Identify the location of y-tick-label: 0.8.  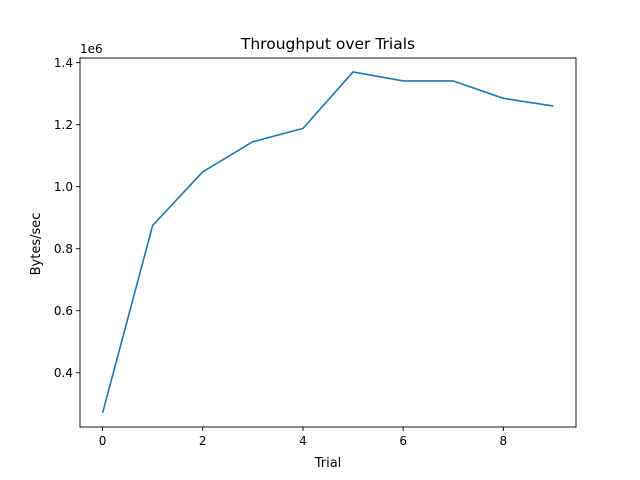
(63, 249).